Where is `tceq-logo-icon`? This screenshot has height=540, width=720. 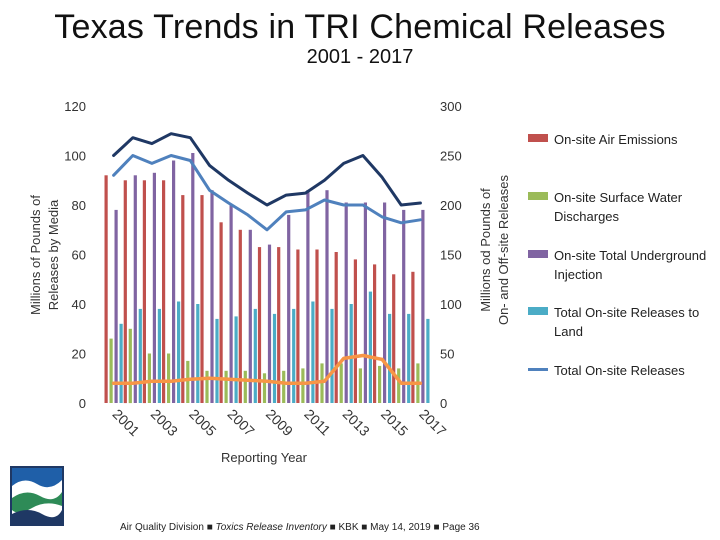
tceq-logo-icon is located at coordinates (37, 496).